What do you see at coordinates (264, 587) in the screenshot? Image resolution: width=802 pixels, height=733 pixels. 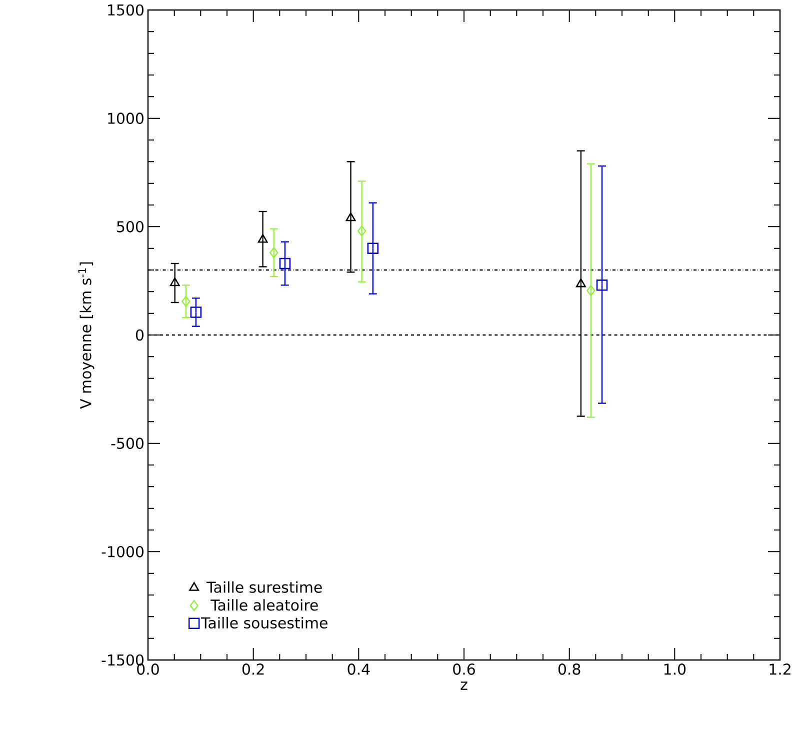 I see `legend-label: Taille surestime` at bounding box center [264, 587].